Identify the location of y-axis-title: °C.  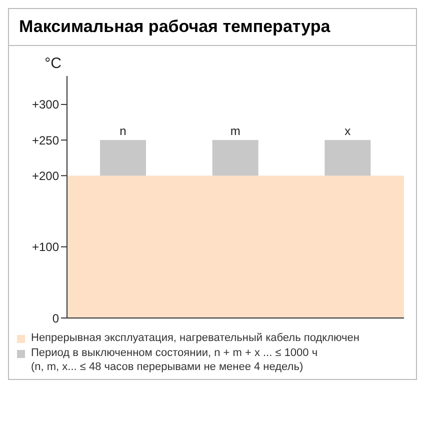
(53, 63).